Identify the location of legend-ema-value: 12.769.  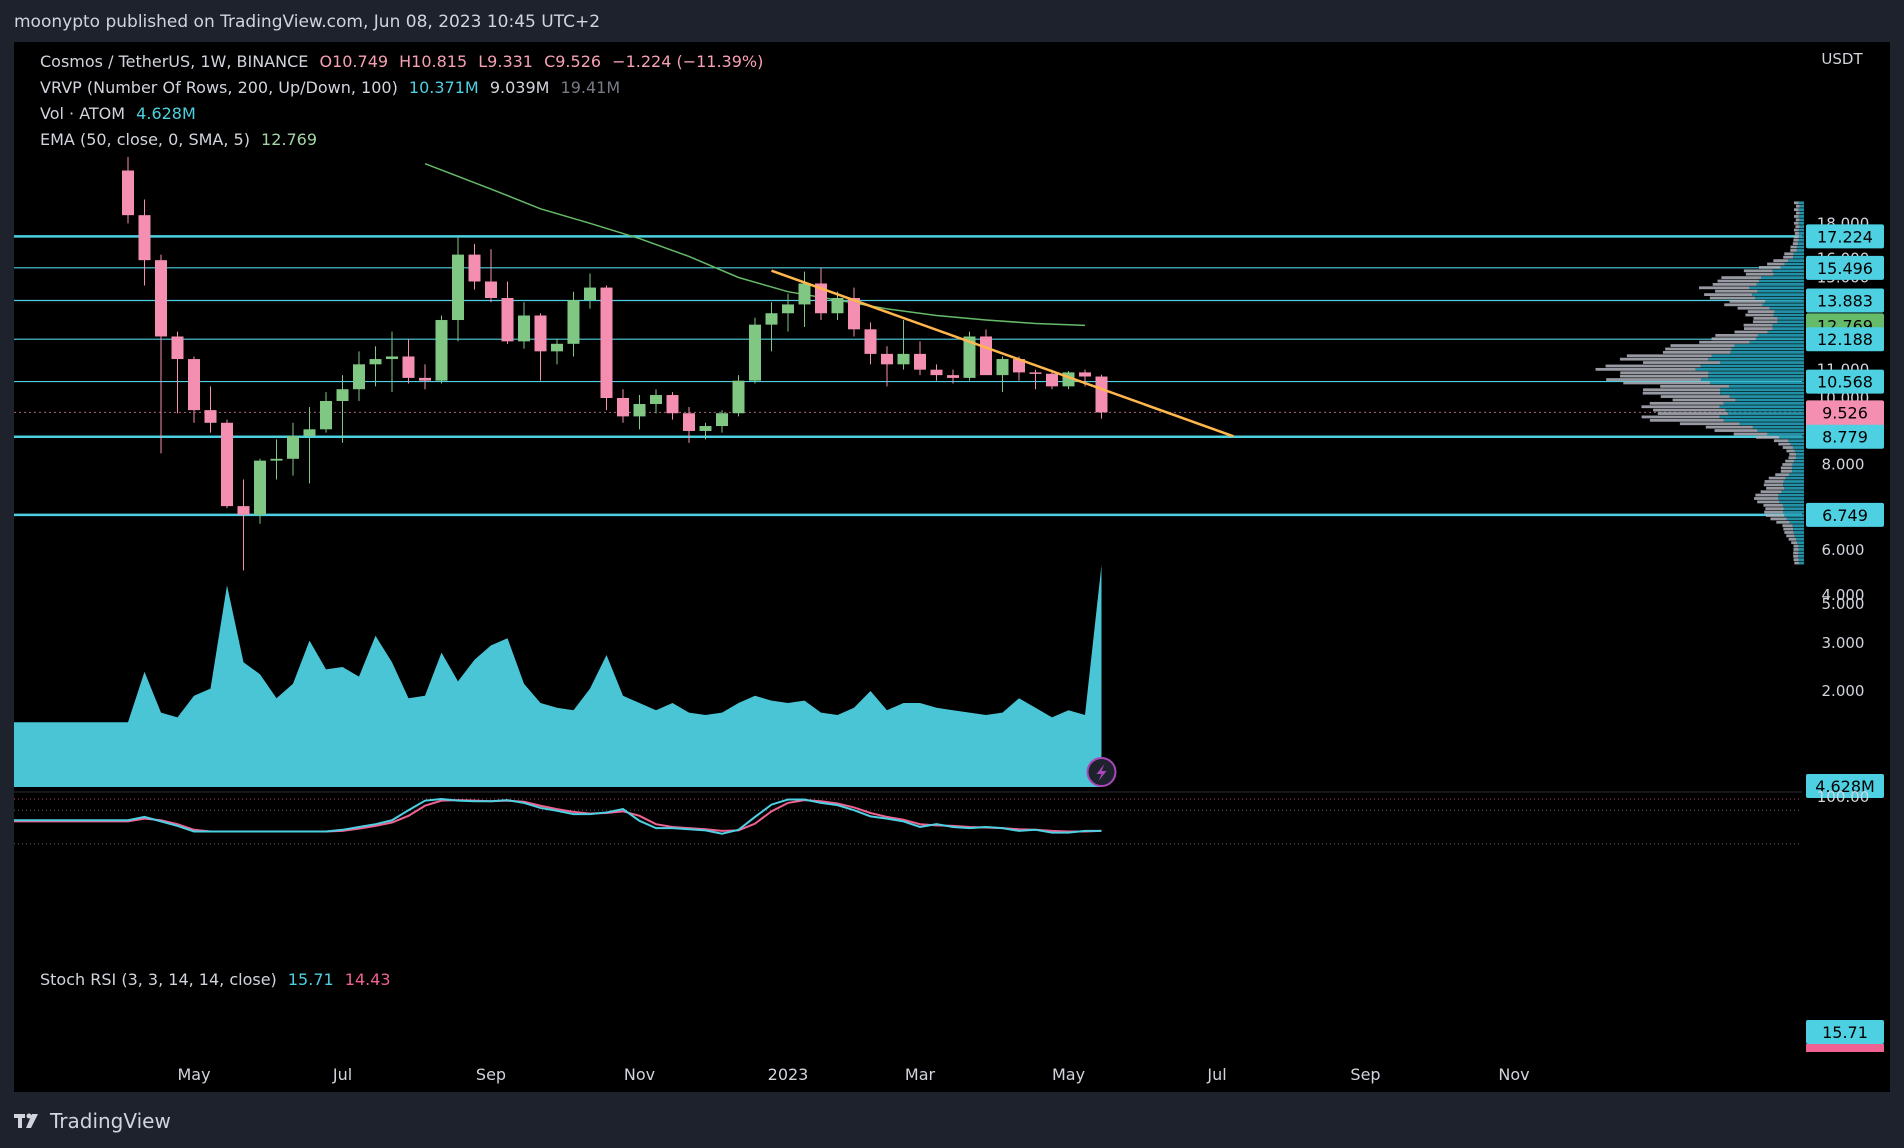
(289, 139).